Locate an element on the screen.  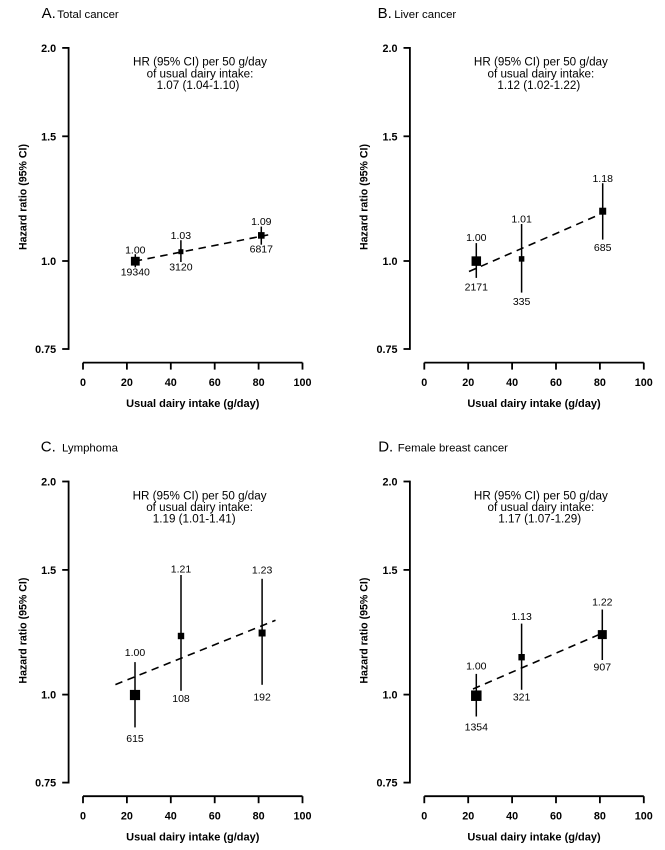
svg-text: 1.07 (1.04-1.10) is located at coordinates (198, 85).